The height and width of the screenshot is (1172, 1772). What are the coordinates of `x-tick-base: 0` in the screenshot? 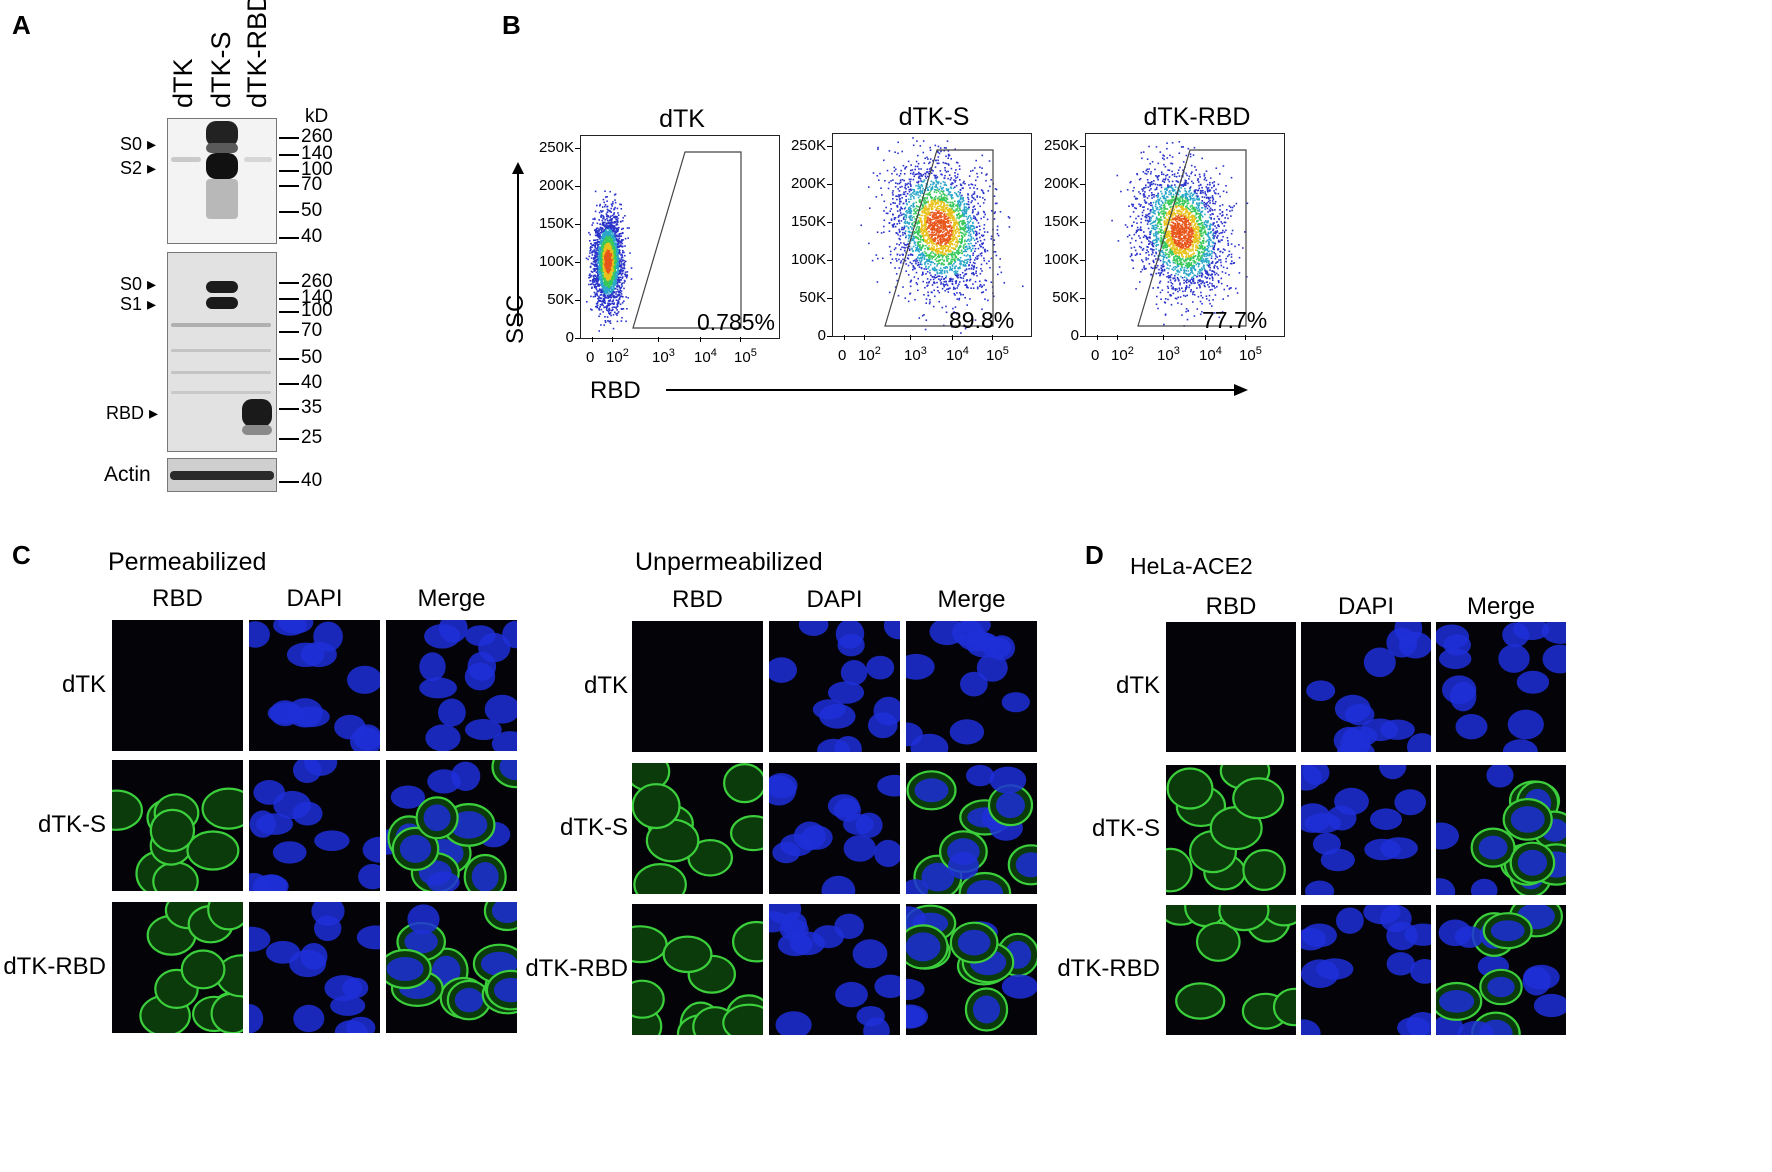 It's located at (590, 357).